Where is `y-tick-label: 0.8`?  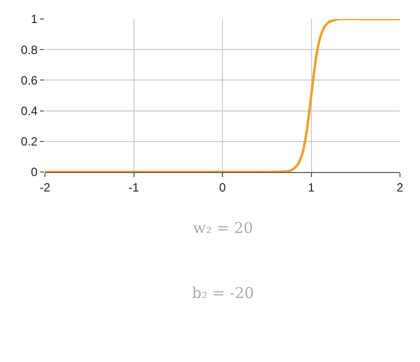 y-tick-label: 0.8 is located at coordinates (29, 49).